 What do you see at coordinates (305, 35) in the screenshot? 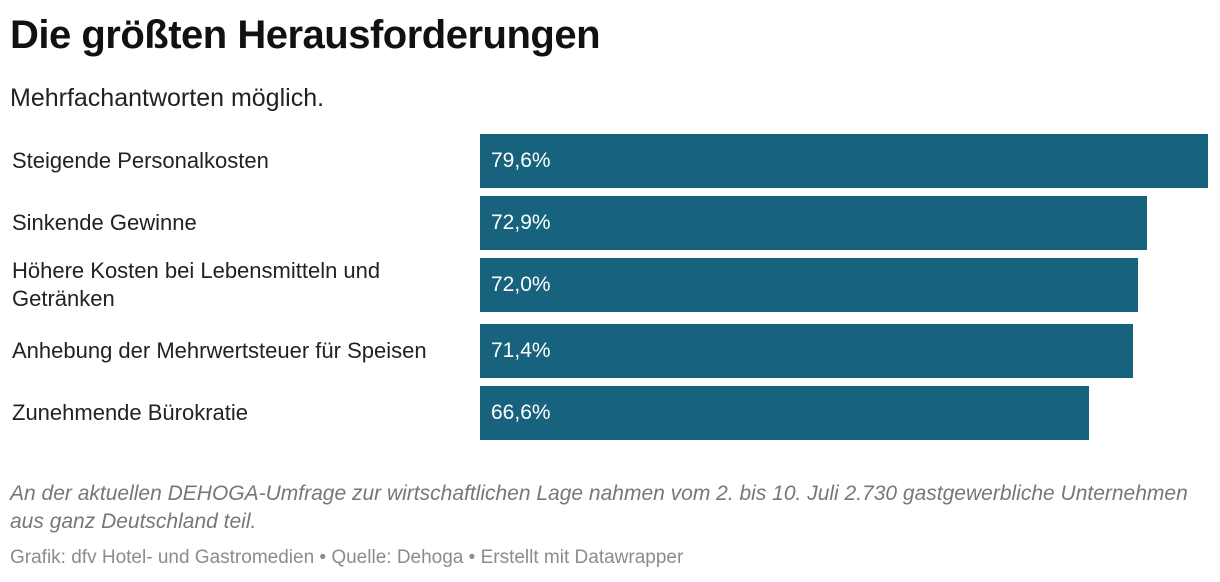
I see `chart-title: Die größten Herausforderungen` at bounding box center [305, 35].